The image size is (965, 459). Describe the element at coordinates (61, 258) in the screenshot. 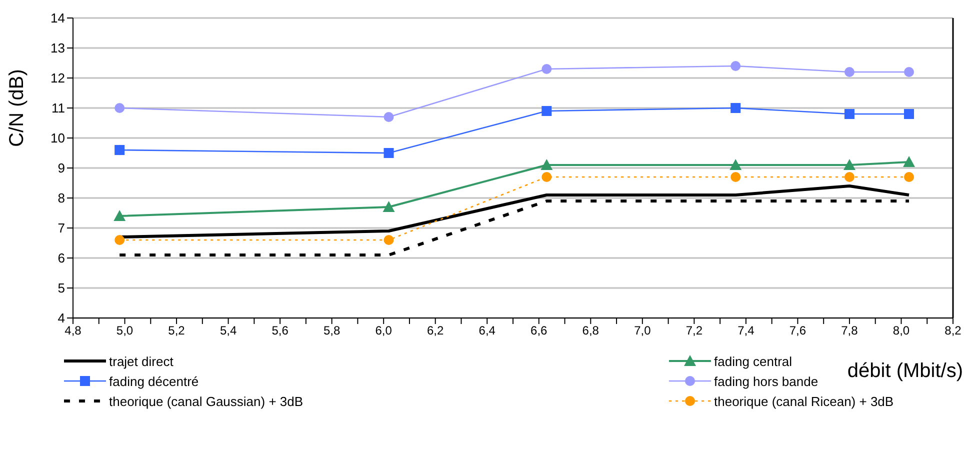

I see `y-tick-label: 6` at that location.